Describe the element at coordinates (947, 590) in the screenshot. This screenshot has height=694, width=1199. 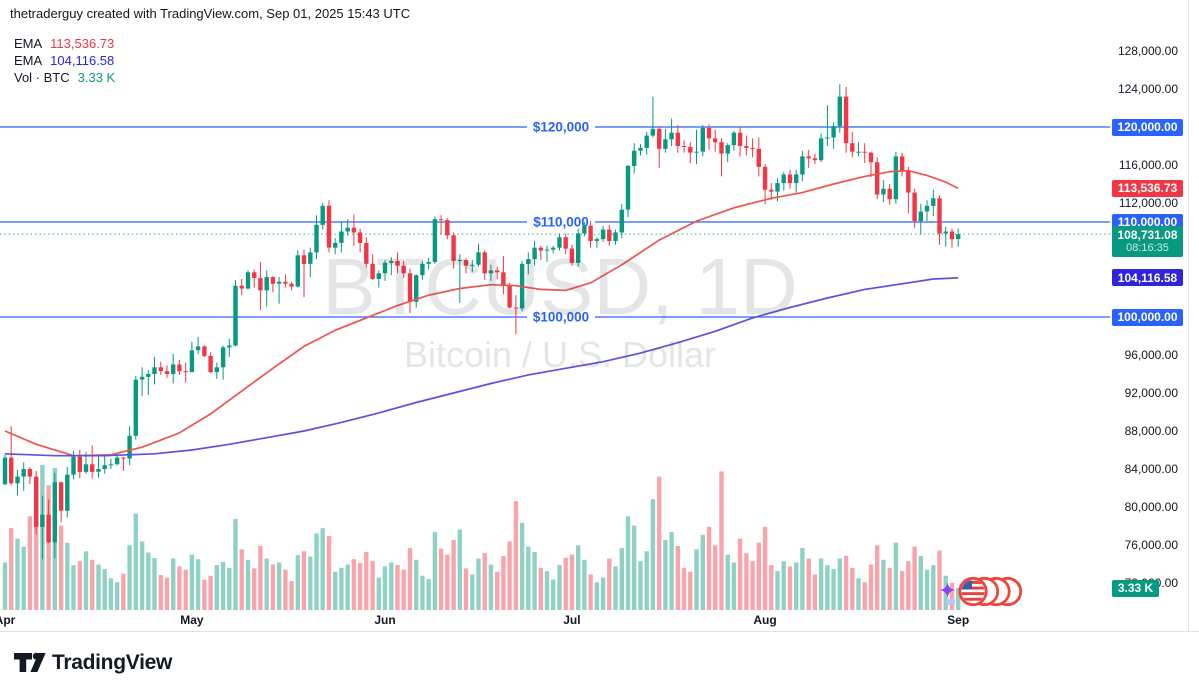
I see `sparkle-icon` at that location.